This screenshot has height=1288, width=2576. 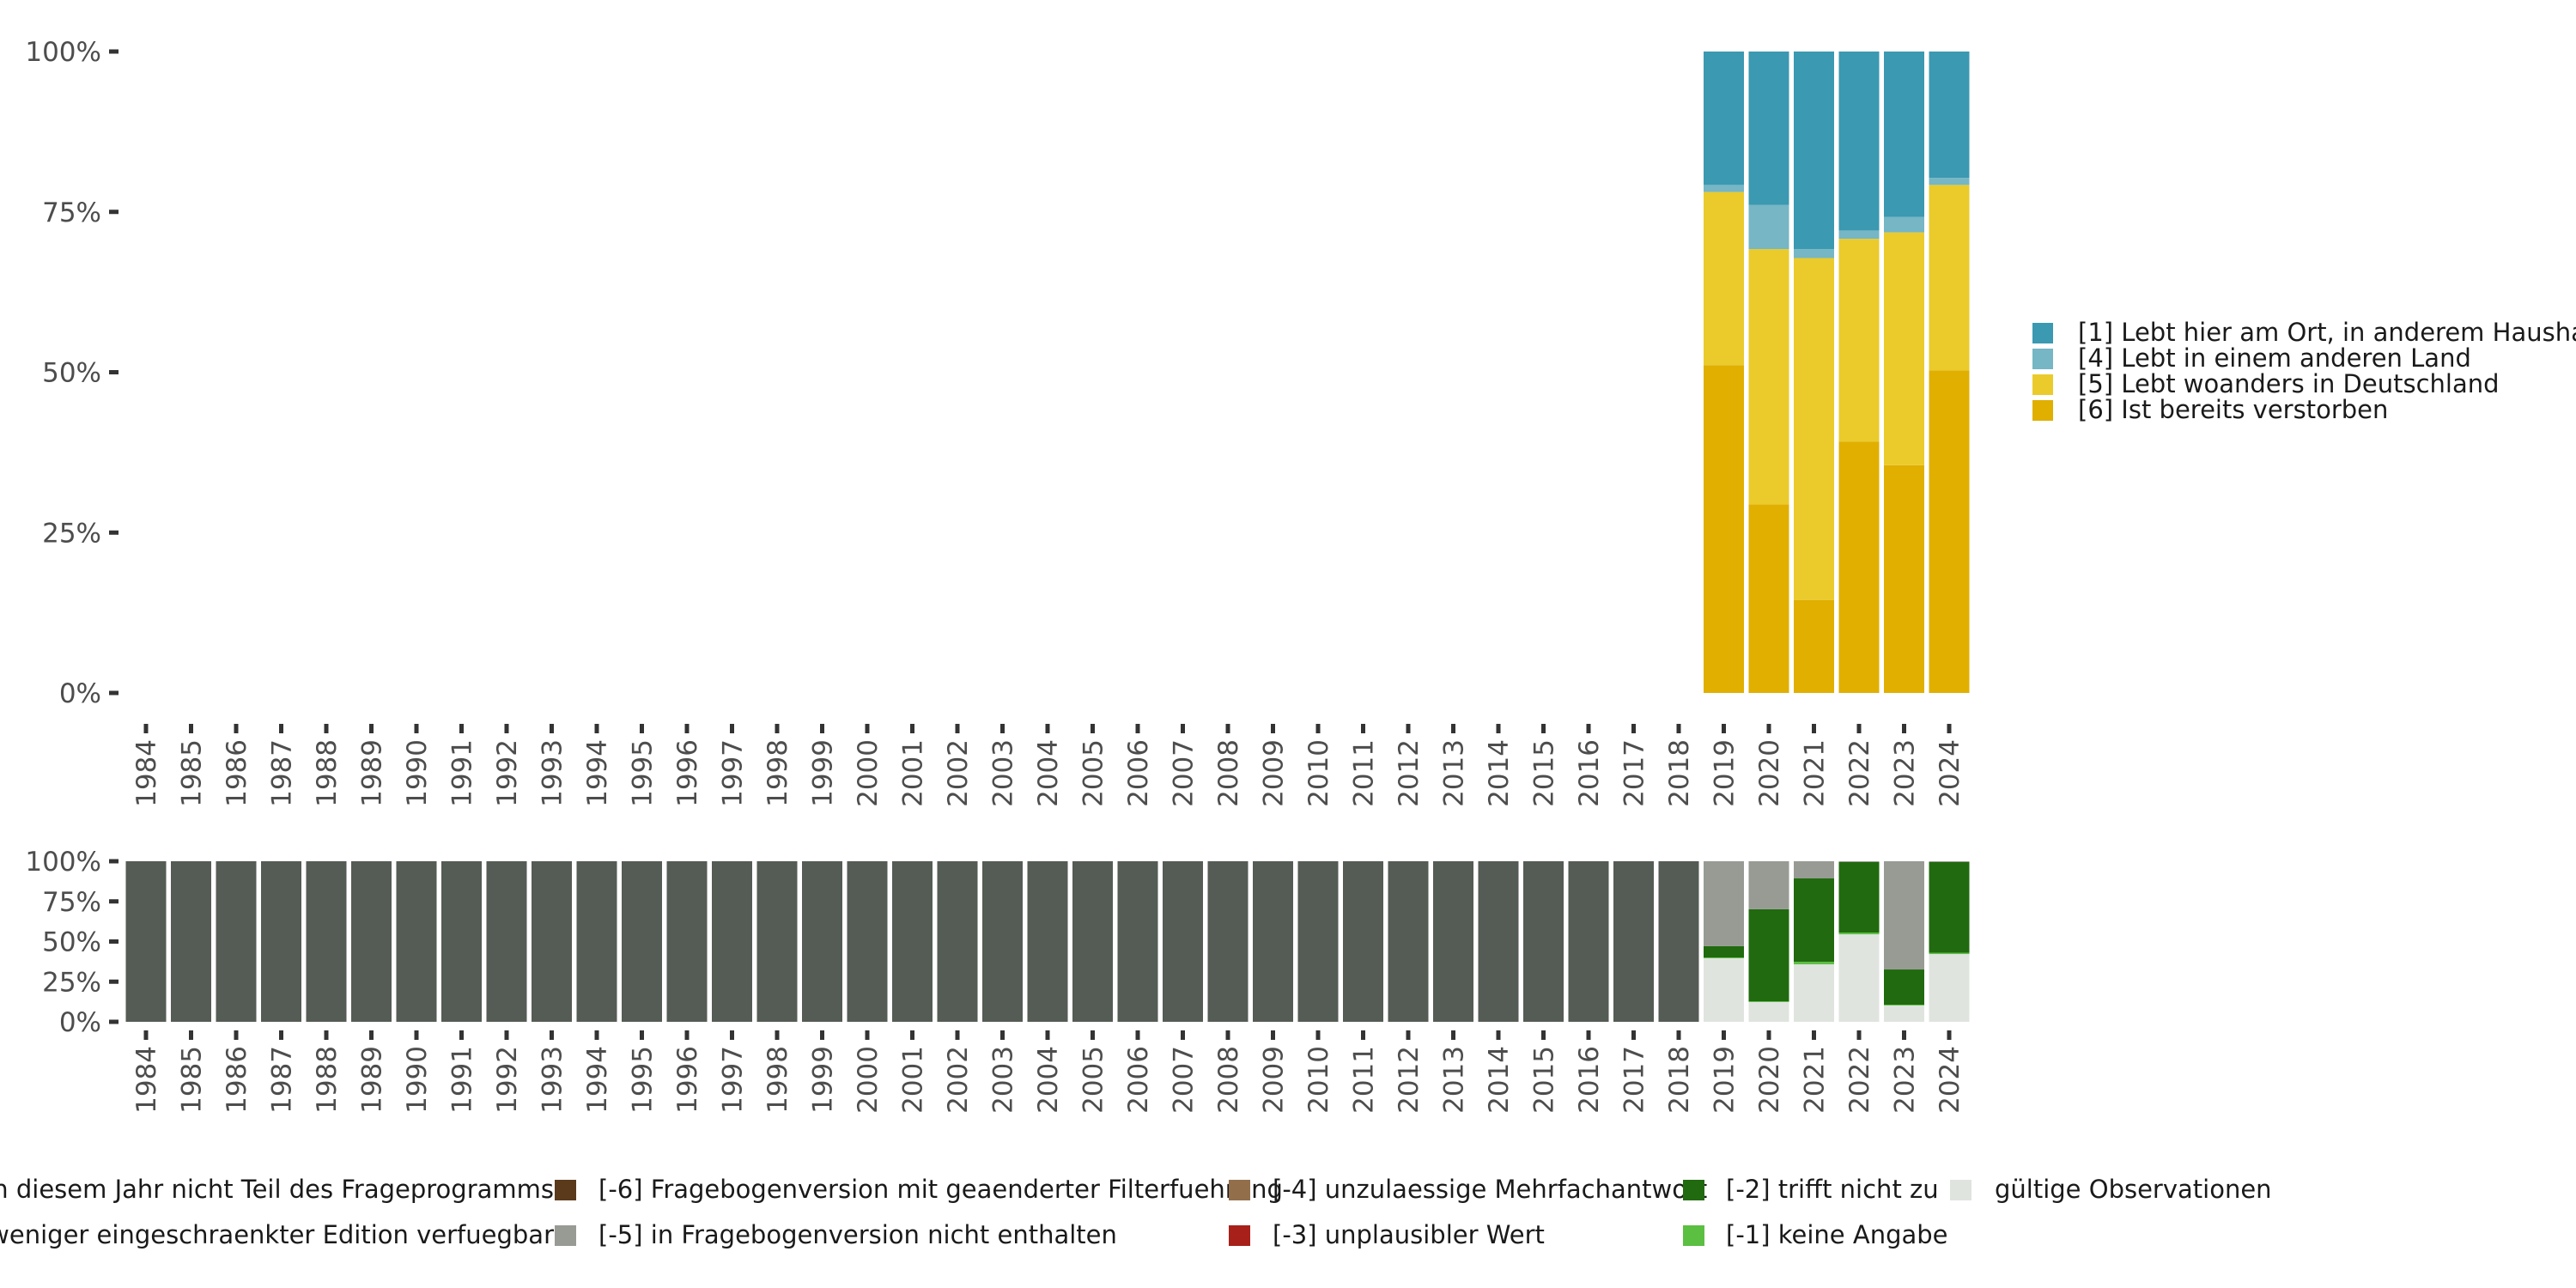 I want to click on bottom-y-axis: 0% 25% 50% 75% 100%, so click(x=71, y=943).